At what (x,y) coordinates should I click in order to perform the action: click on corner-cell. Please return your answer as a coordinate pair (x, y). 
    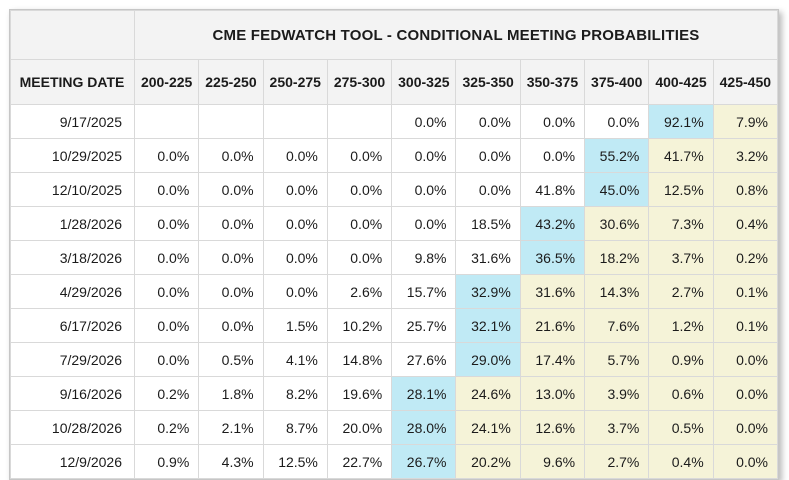
    Looking at the image, I should click on (72, 35).